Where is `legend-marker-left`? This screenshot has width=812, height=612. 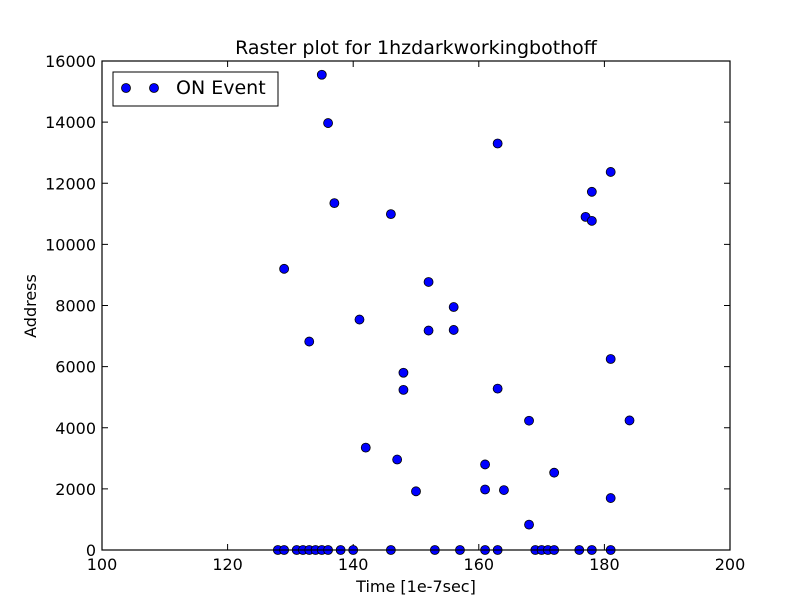
legend-marker-left is located at coordinates (126, 88).